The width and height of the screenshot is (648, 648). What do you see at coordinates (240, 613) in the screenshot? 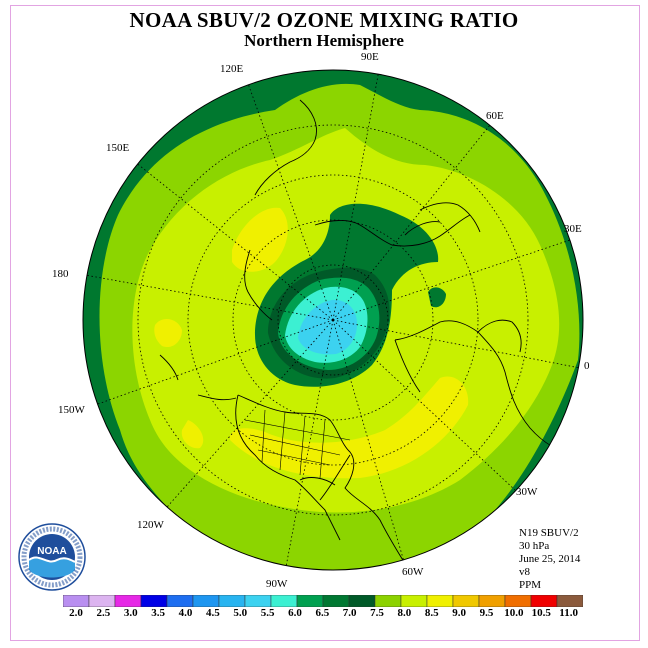
I see `colorbar-tick-label: 5.0` at bounding box center [240, 613].